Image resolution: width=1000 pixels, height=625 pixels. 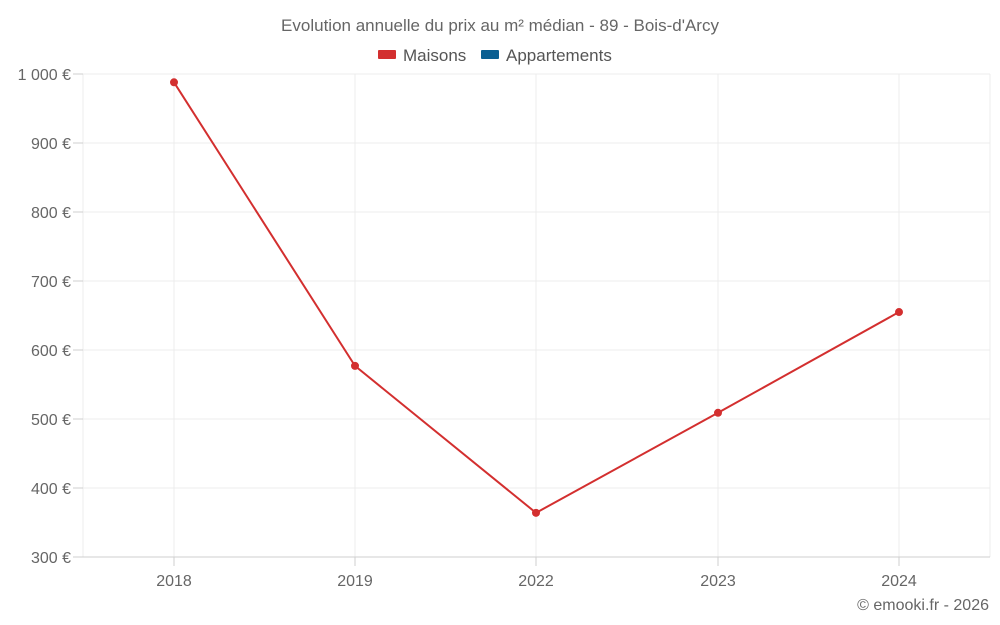 What do you see at coordinates (51, 144) in the screenshot?
I see `y-tick-label-900: 900 €` at bounding box center [51, 144].